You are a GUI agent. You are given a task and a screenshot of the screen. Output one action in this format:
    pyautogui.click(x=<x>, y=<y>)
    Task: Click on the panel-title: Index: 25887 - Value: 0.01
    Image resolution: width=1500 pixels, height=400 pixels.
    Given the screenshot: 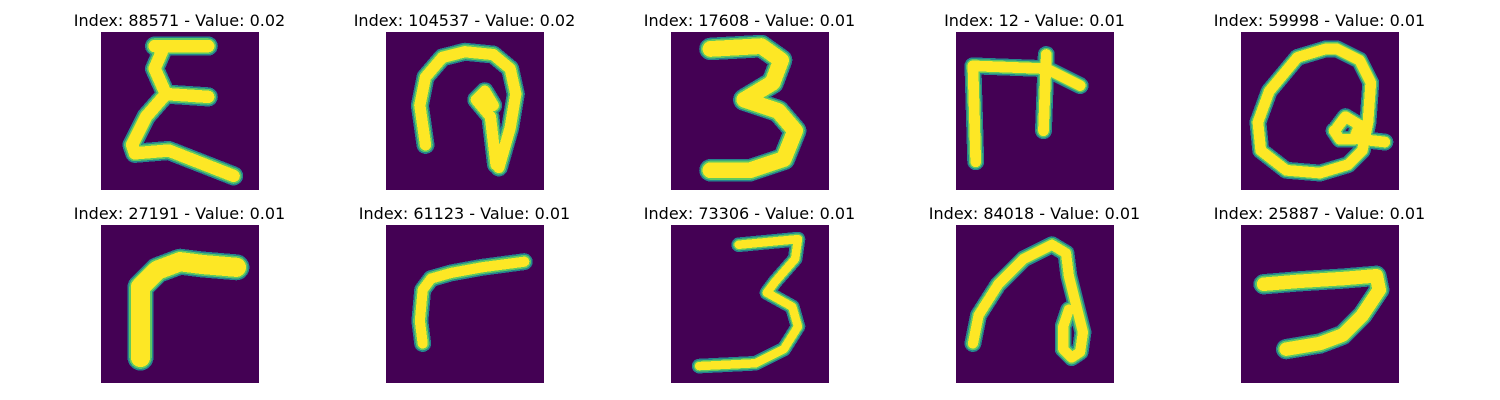 What is the action you would take?
    pyautogui.click(x=1319, y=213)
    